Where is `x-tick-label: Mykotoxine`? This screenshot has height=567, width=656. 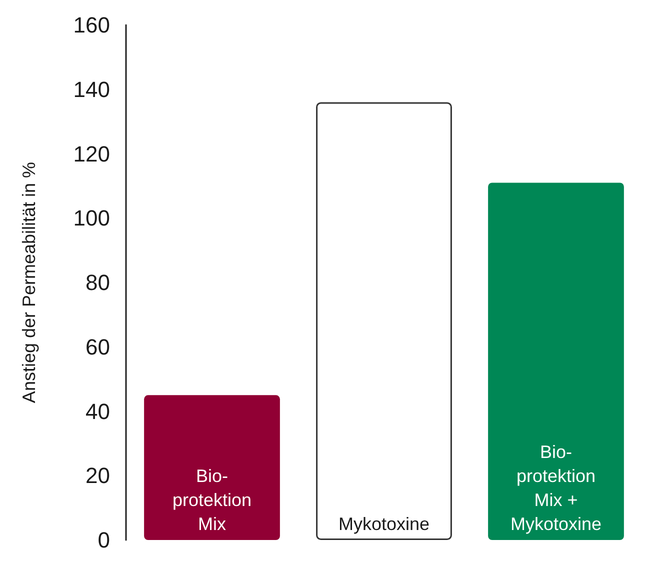 x-tick-label: Mykotoxine is located at coordinates (384, 524).